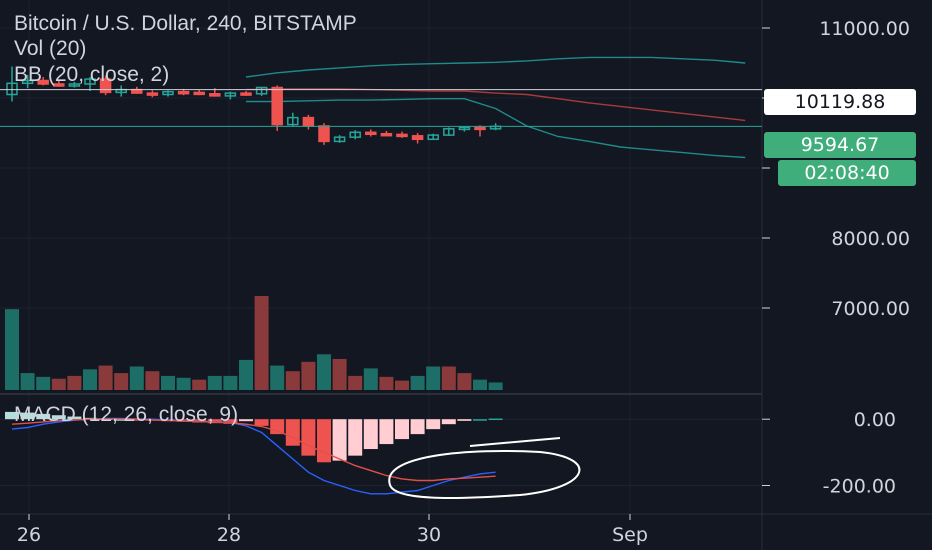  What do you see at coordinates (495, 67) in the screenshot?
I see `bb-upper-line` at bounding box center [495, 67].